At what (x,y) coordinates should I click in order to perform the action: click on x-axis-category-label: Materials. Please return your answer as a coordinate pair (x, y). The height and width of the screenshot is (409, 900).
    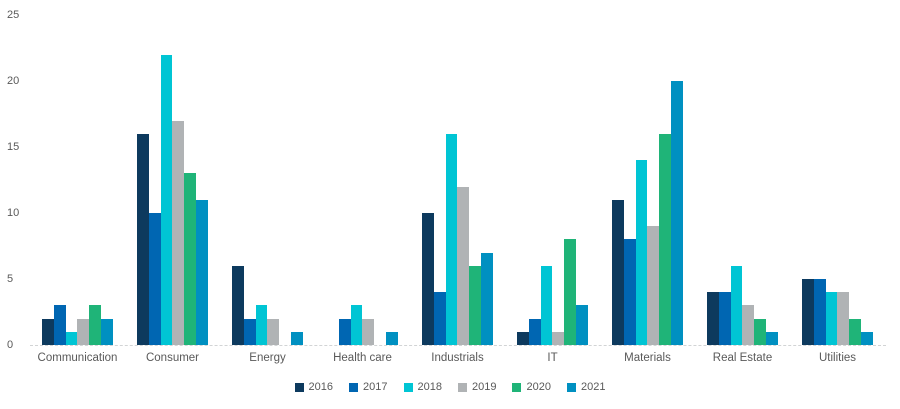
    Looking at the image, I should click on (647, 358).